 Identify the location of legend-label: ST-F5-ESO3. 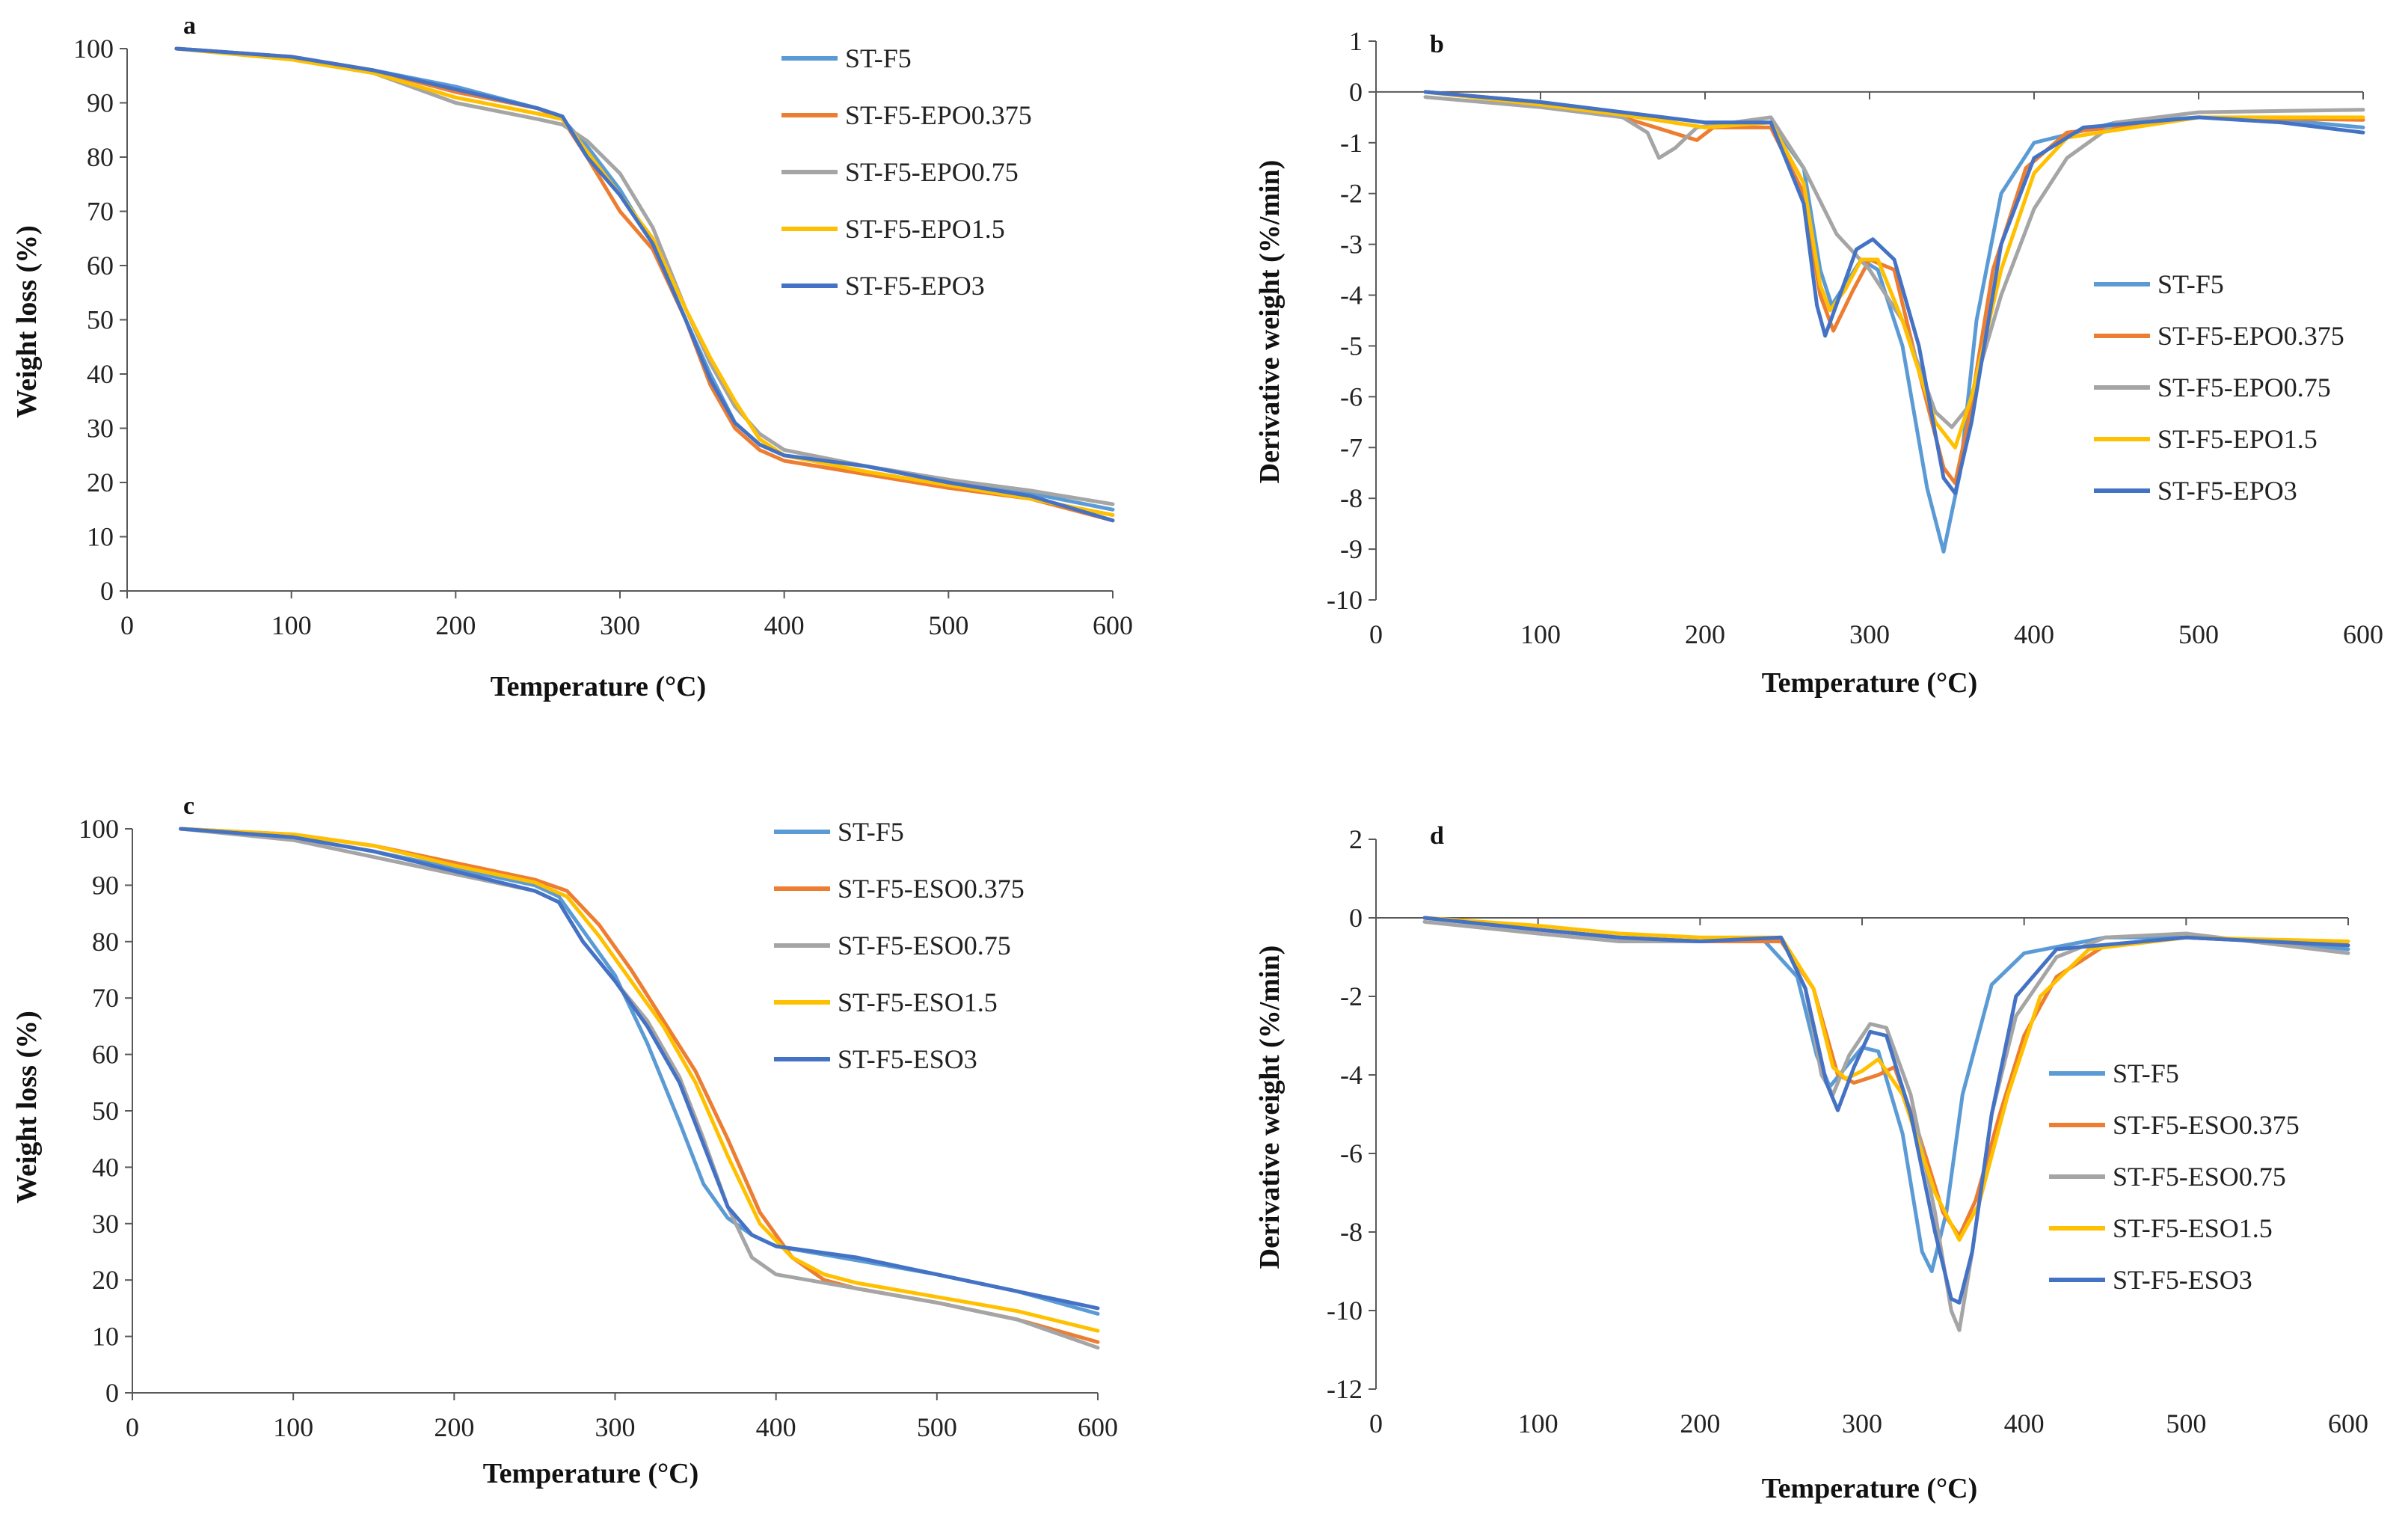
(2182, 1280).